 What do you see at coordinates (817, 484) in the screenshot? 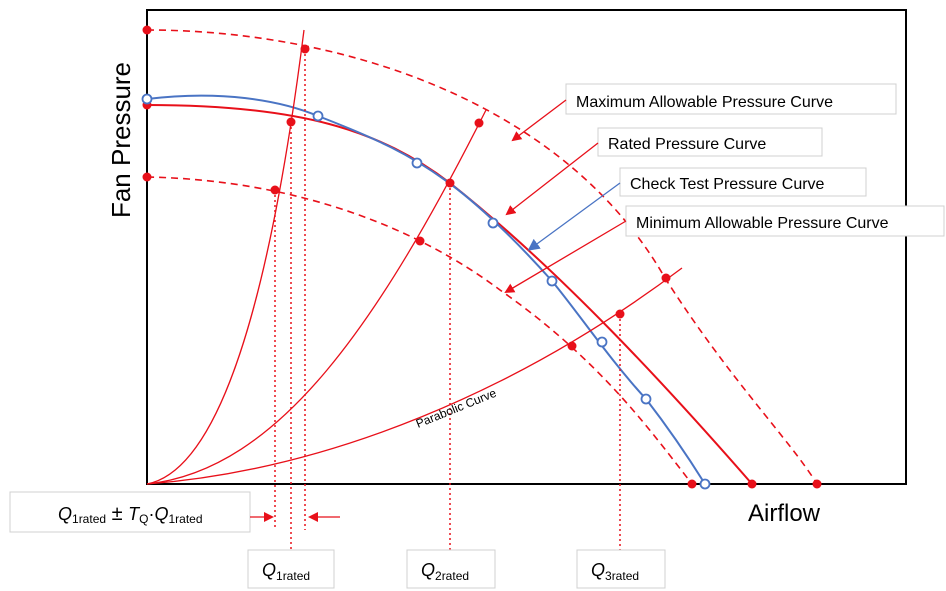
I see `max-curve-end-point` at bounding box center [817, 484].